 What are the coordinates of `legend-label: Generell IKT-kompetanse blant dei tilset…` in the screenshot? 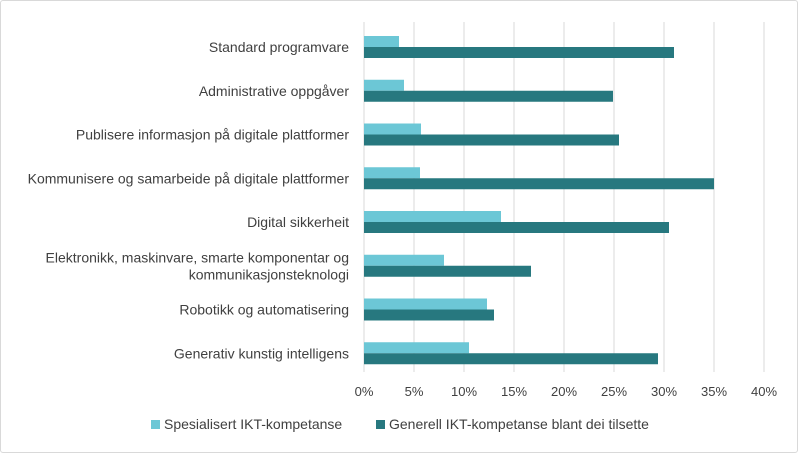 It's located at (519, 424).